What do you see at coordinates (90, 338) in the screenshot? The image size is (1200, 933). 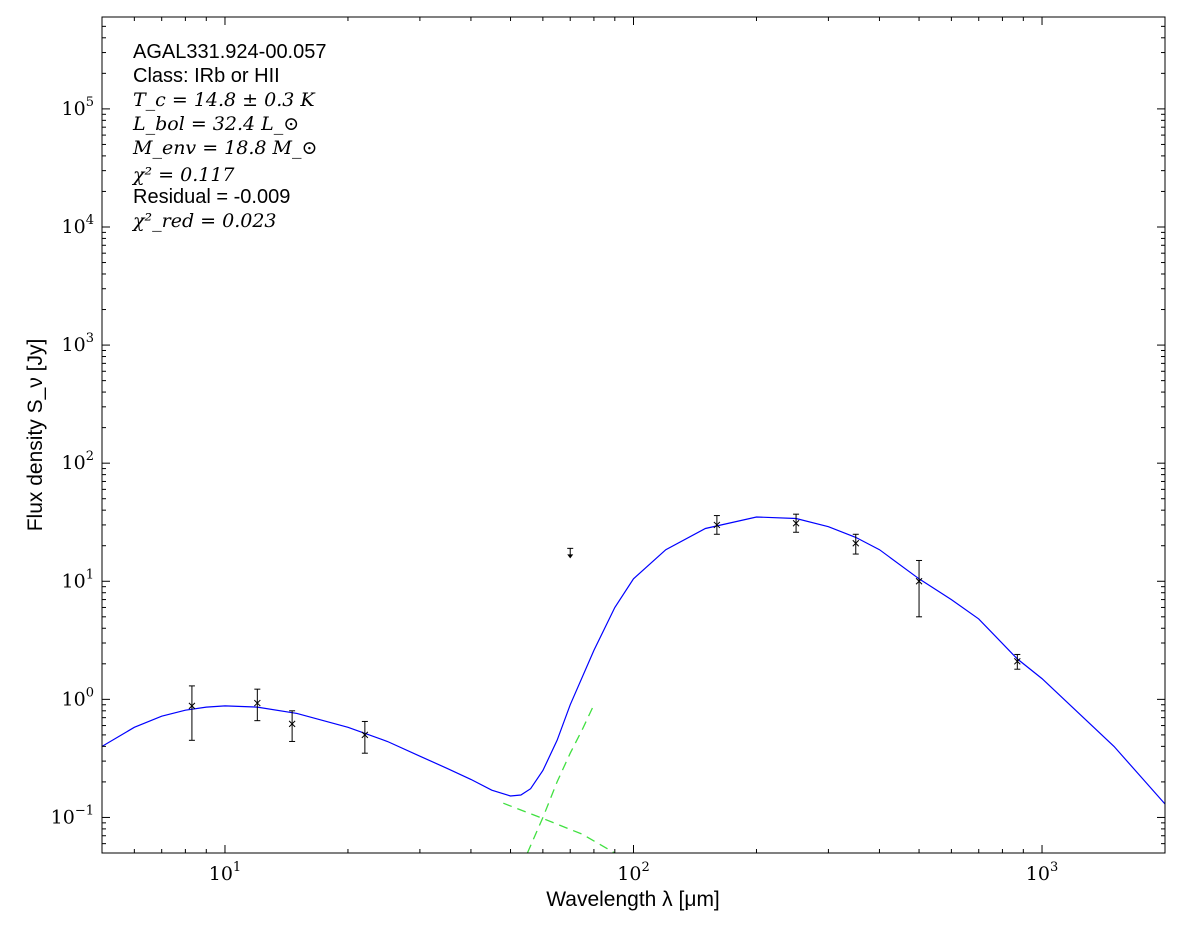 I see `y-tick-label-exponent: 3` at bounding box center [90, 338].